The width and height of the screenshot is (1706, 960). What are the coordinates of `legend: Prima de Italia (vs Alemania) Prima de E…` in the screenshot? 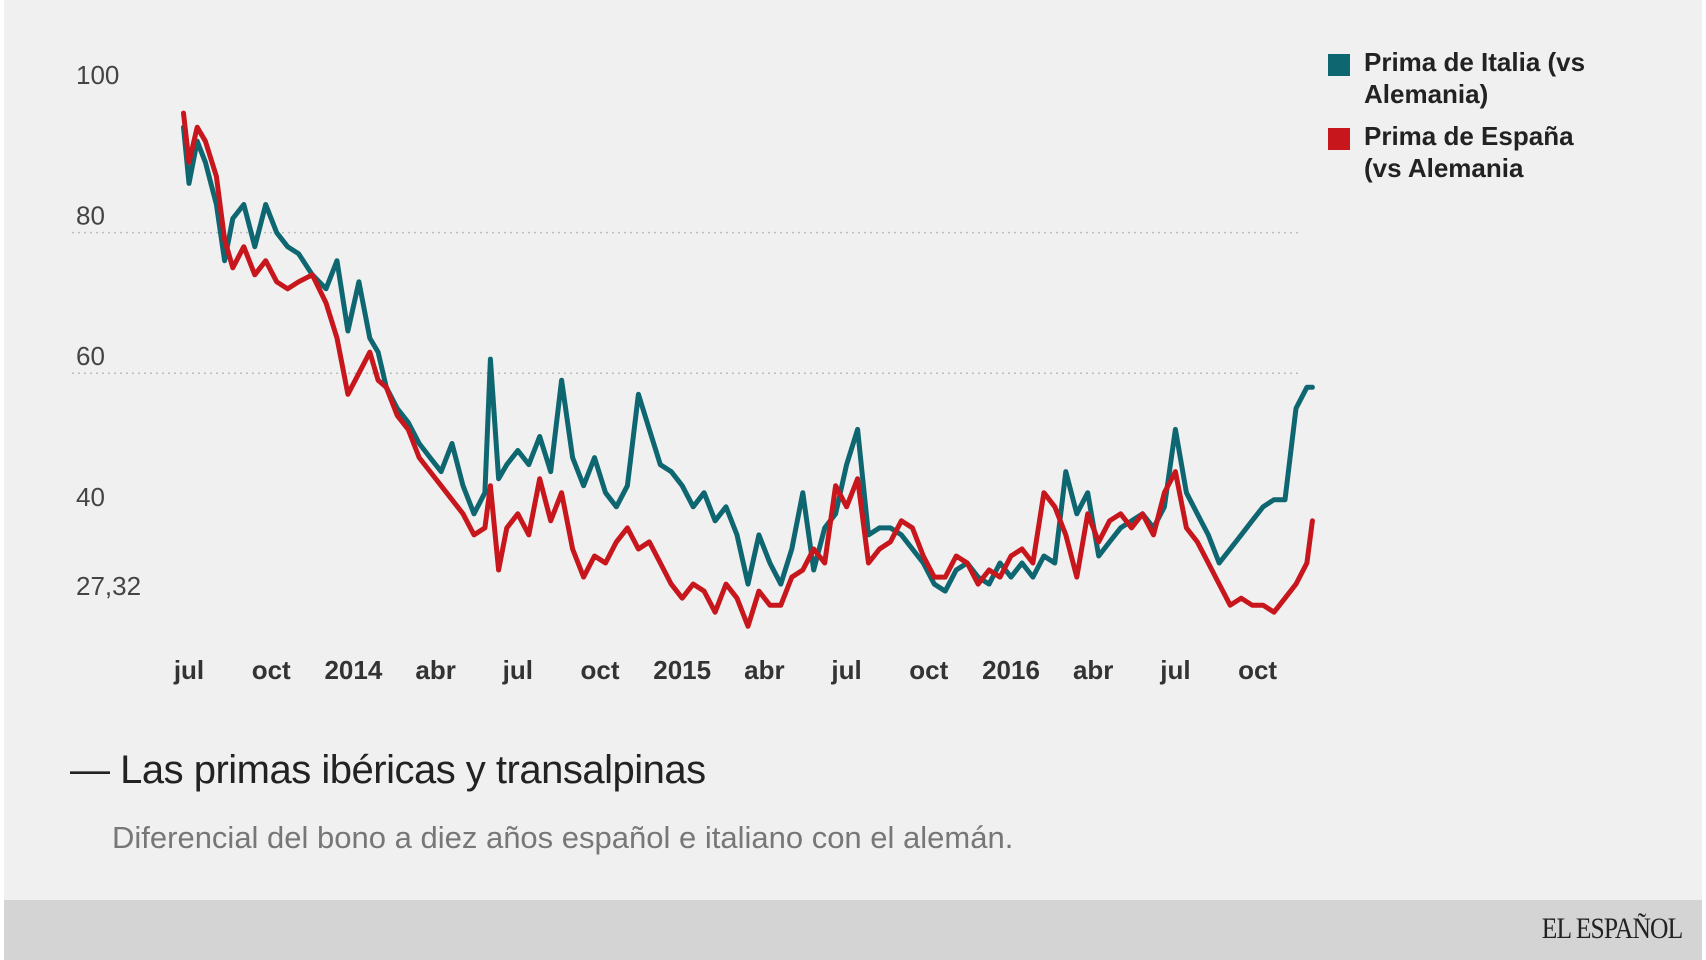 It's located at (1458, 120).